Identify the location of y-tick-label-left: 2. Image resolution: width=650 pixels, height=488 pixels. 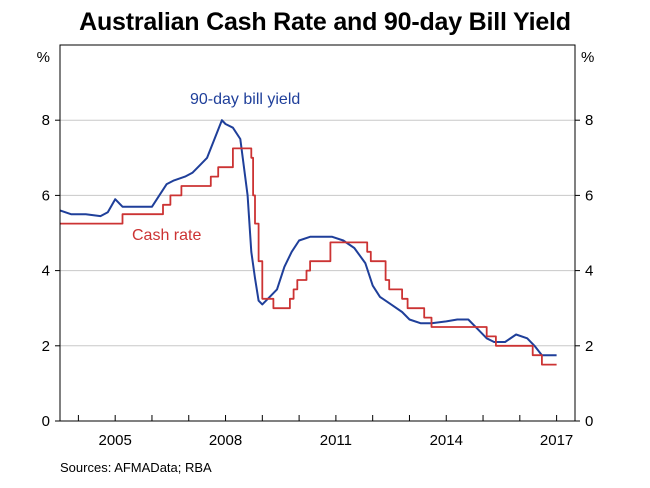
(46, 346).